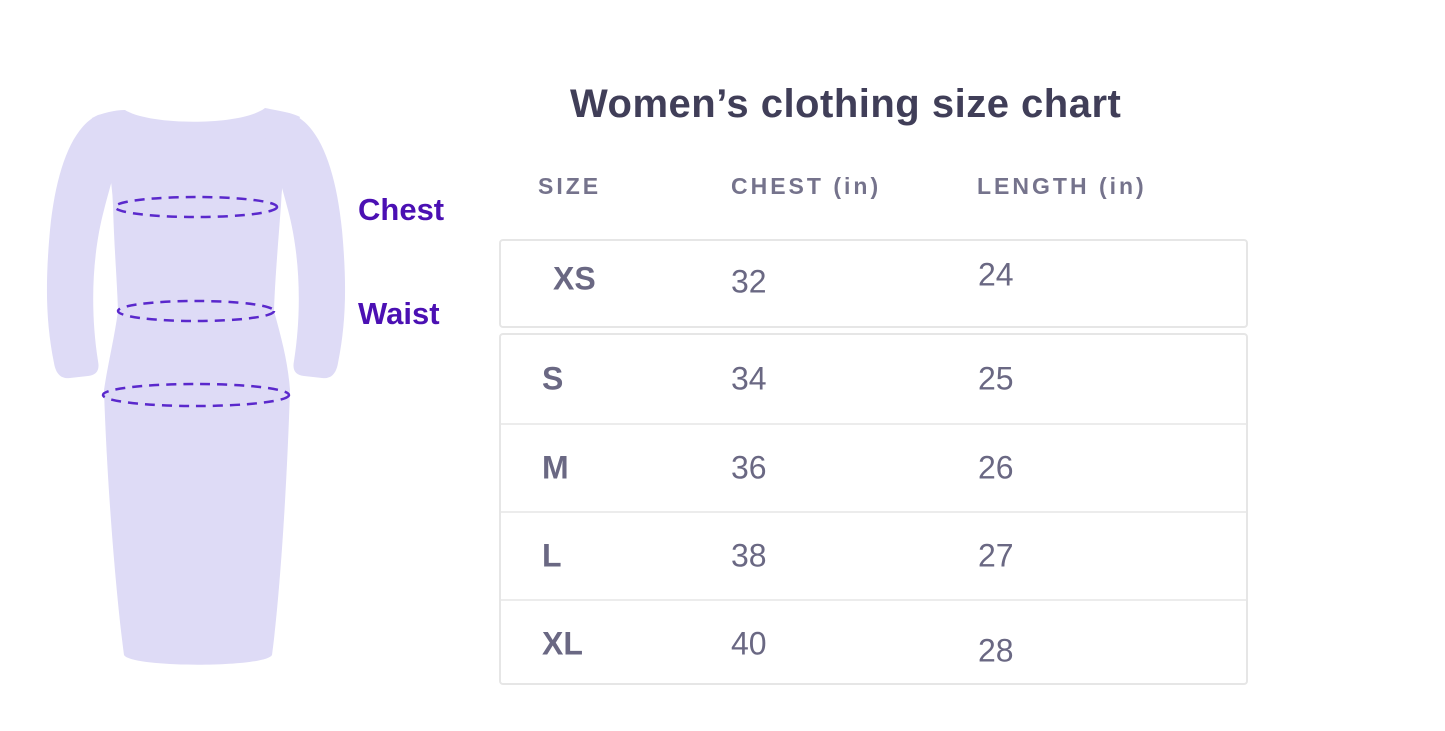  What do you see at coordinates (399, 313) in the screenshot?
I see `waist-label: Waist` at bounding box center [399, 313].